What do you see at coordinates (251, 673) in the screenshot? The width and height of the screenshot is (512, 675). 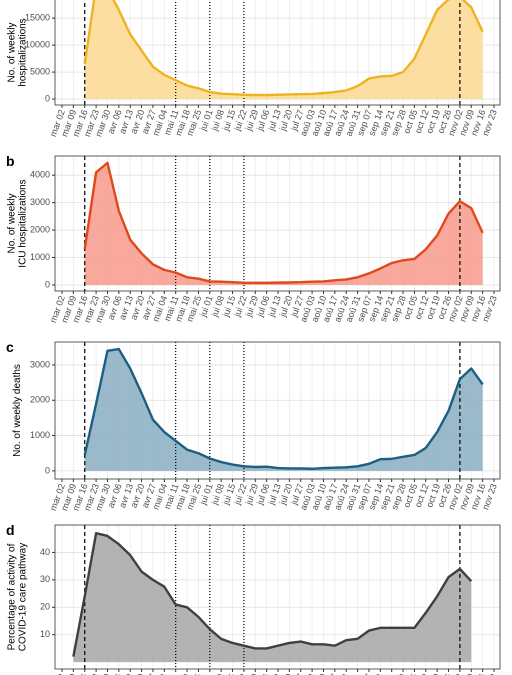 I see `x-tick-label: jui 29` at bounding box center [251, 673].